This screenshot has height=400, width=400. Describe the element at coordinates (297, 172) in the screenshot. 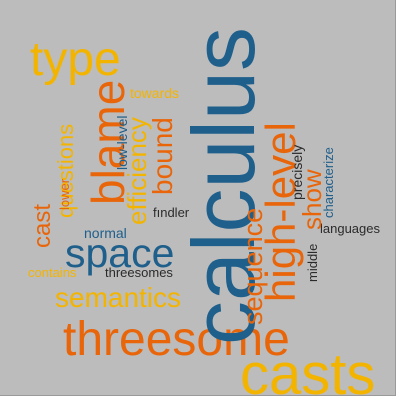

I see `word-precisely: precisely` at that location.